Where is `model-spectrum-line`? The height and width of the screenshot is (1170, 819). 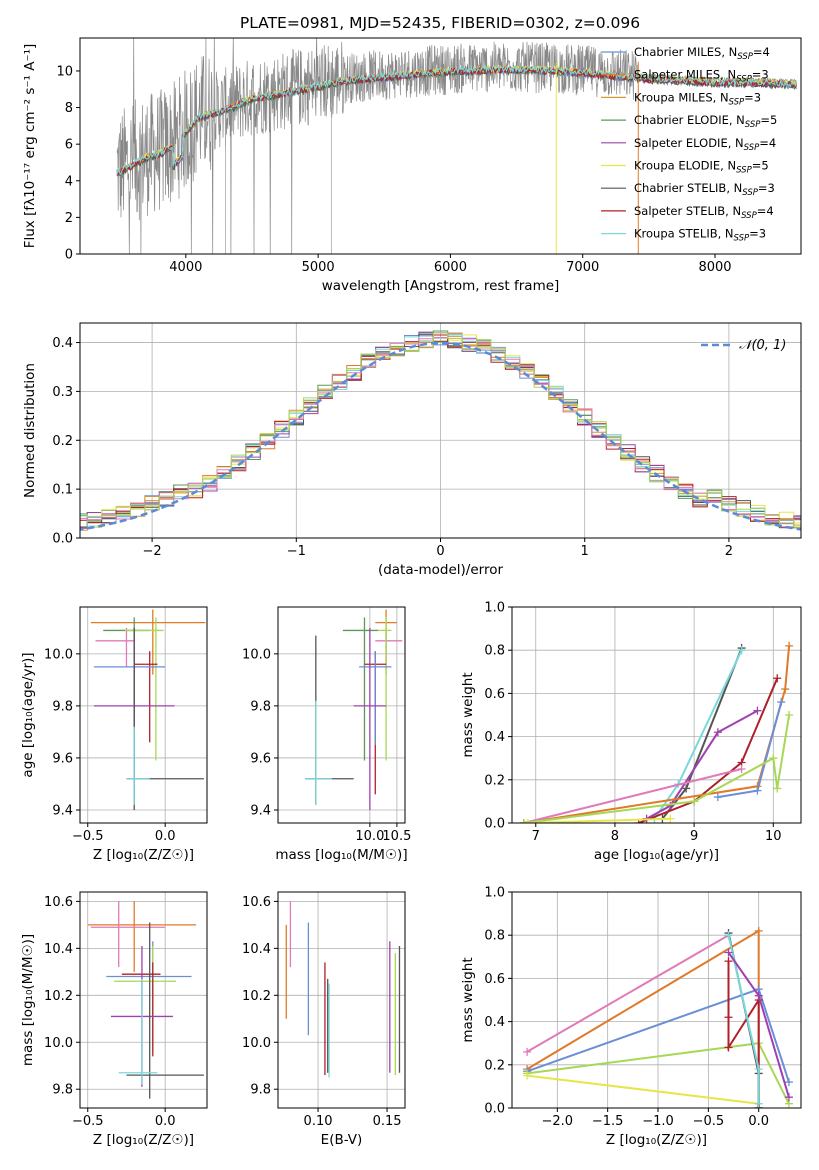 model-spectrum-line is located at coordinates (456, 120).